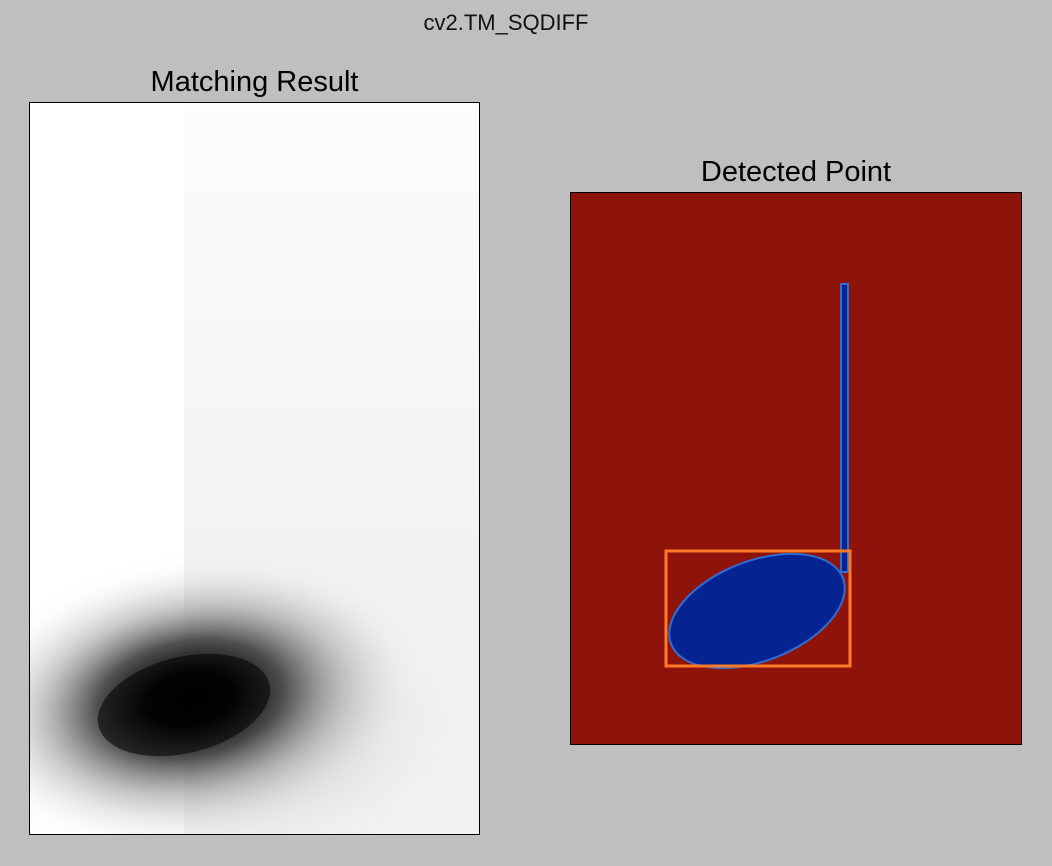 The image size is (1052, 866). What do you see at coordinates (844, 428) in the screenshot?
I see `music-note-stem` at bounding box center [844, 428].